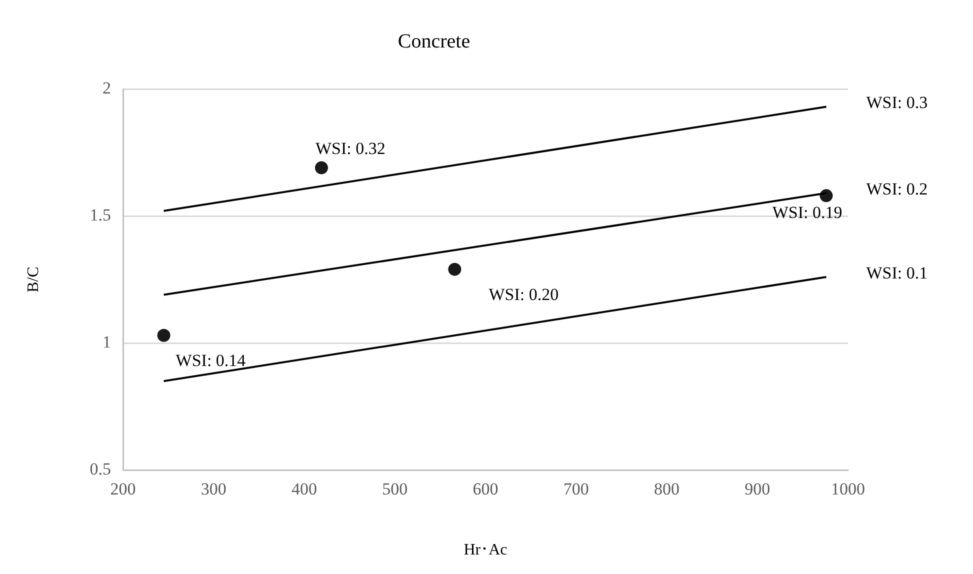  Describe the element at coordinates (100, 468) in the screenshot. I see `y-tick-label: 0.5` at that location.